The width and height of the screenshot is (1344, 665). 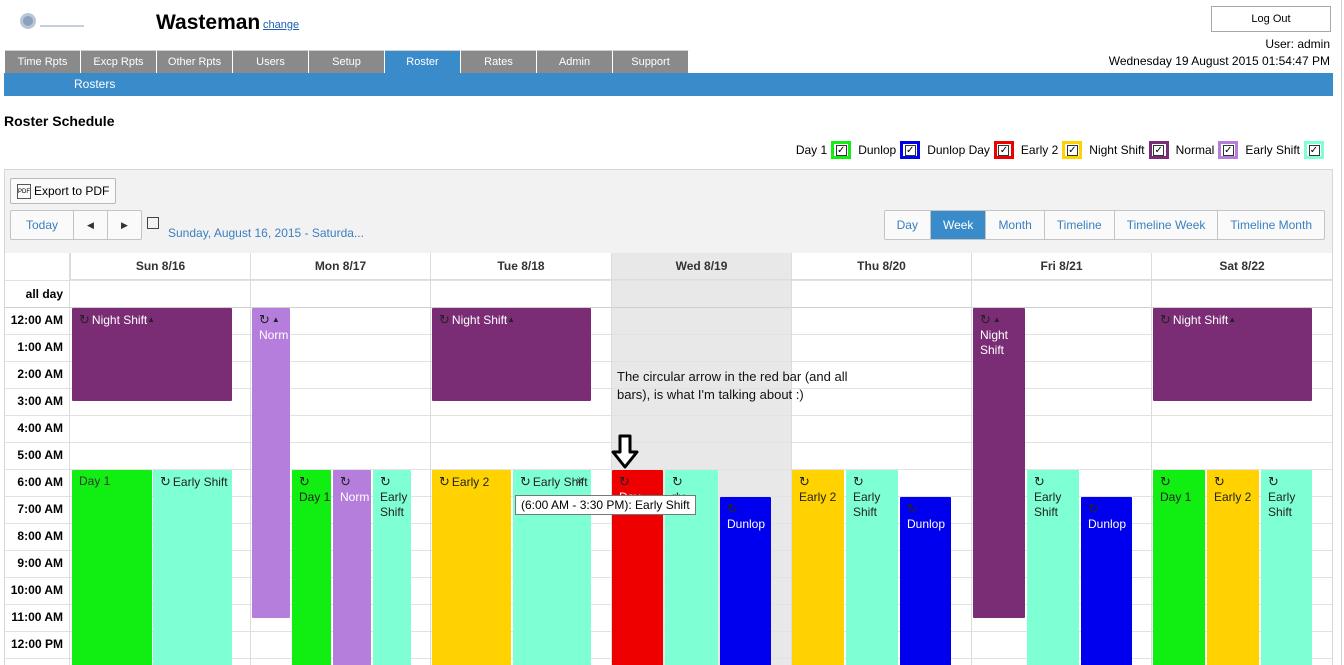 I want to click on day-header-sun: Sun 8/16, so click(x=160, y=266).